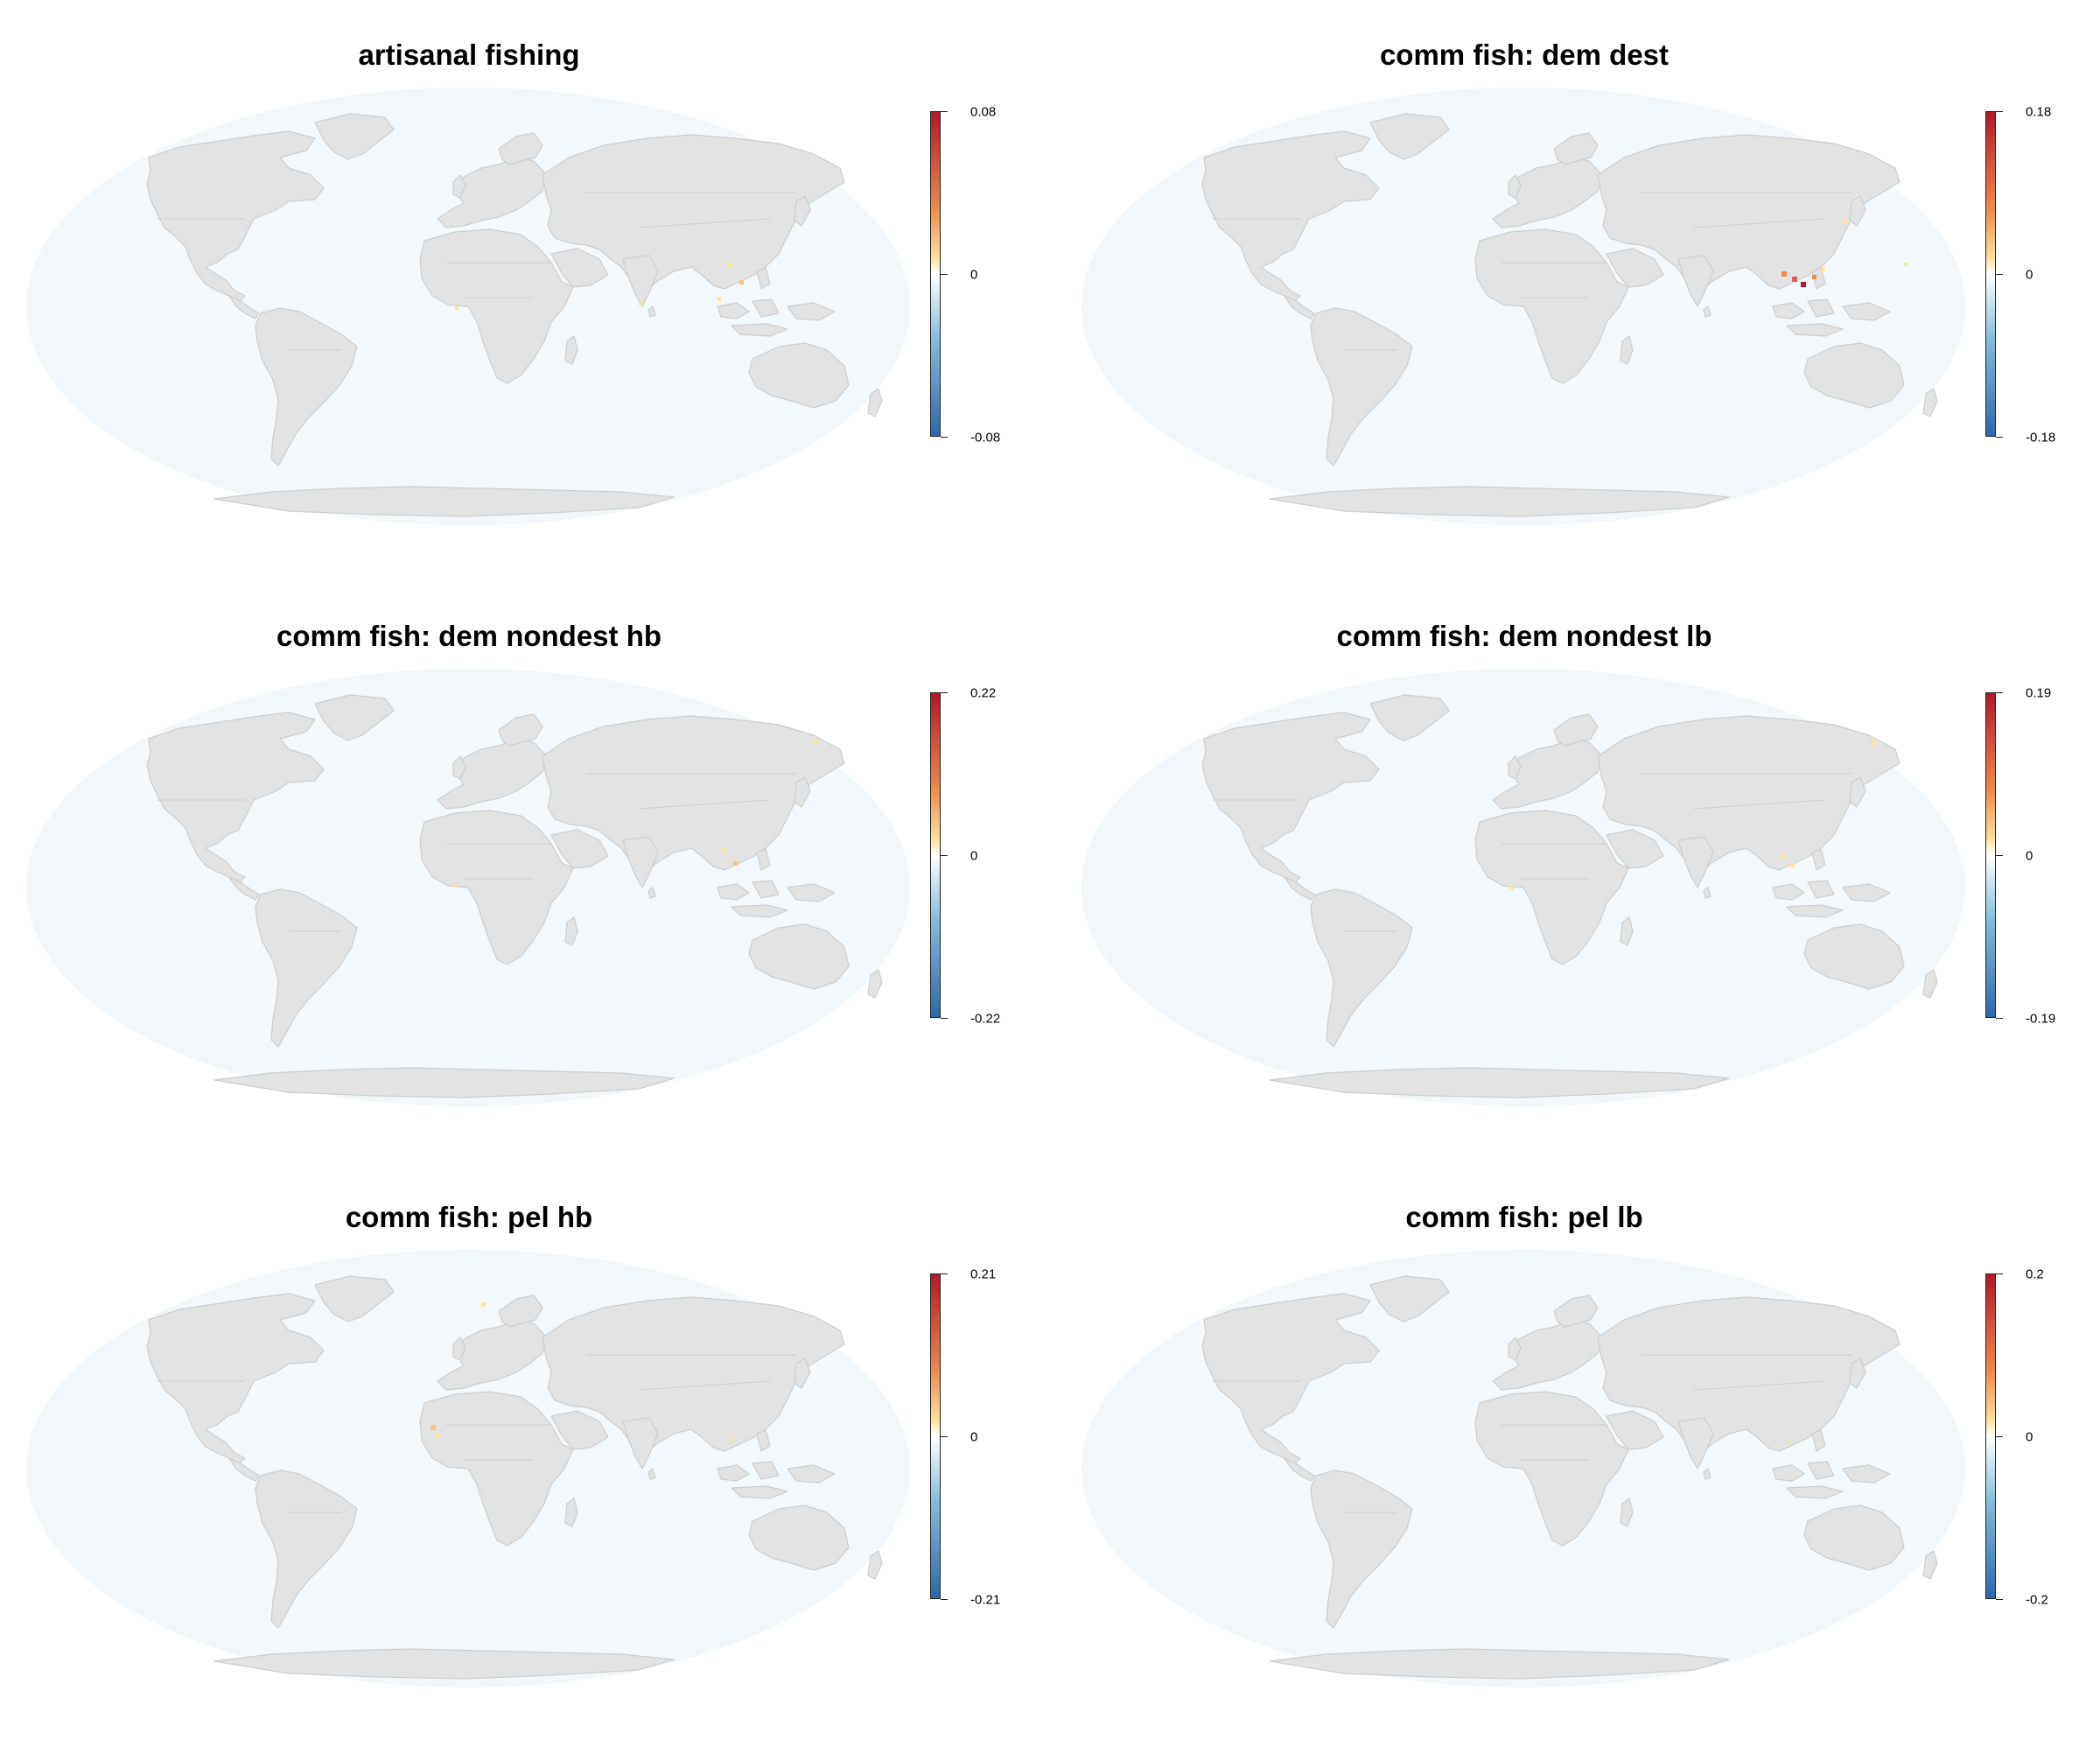  Describe the element at coordinates (2039, 693) in the screenshot. I see `legend-max-label: 0.19` at that location.